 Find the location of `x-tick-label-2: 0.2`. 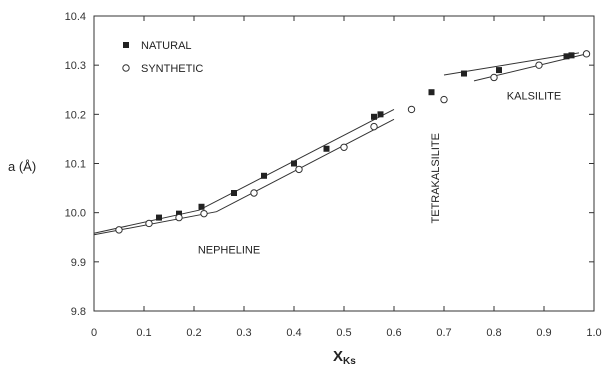

x-tick-label-2: 0.2 is located at coordinates (193, 333).